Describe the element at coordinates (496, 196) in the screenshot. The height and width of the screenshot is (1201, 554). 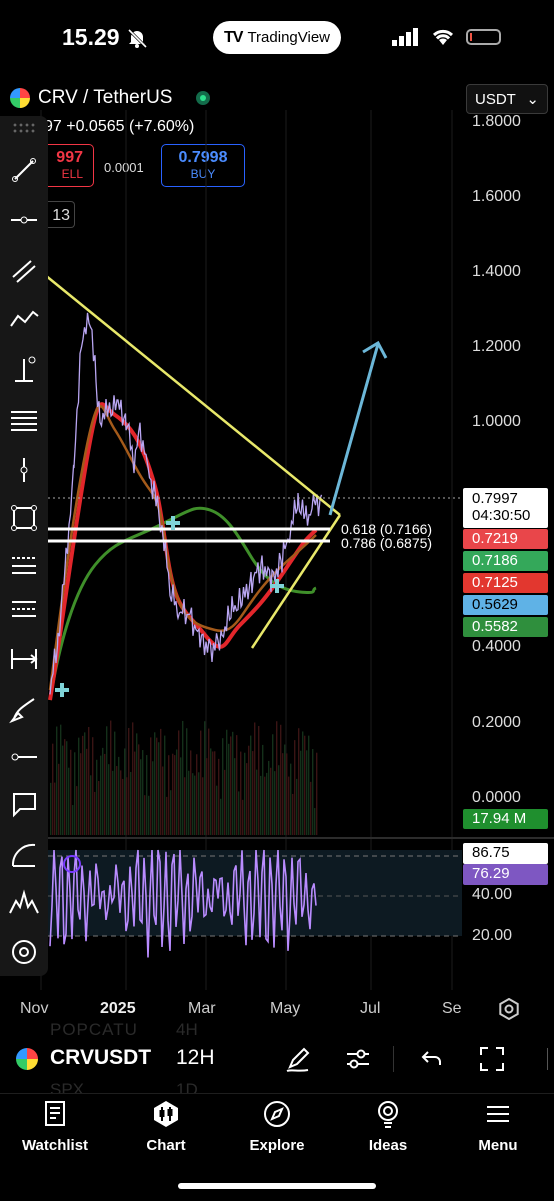
I see `price-axis-label: 1.6000` at that location.